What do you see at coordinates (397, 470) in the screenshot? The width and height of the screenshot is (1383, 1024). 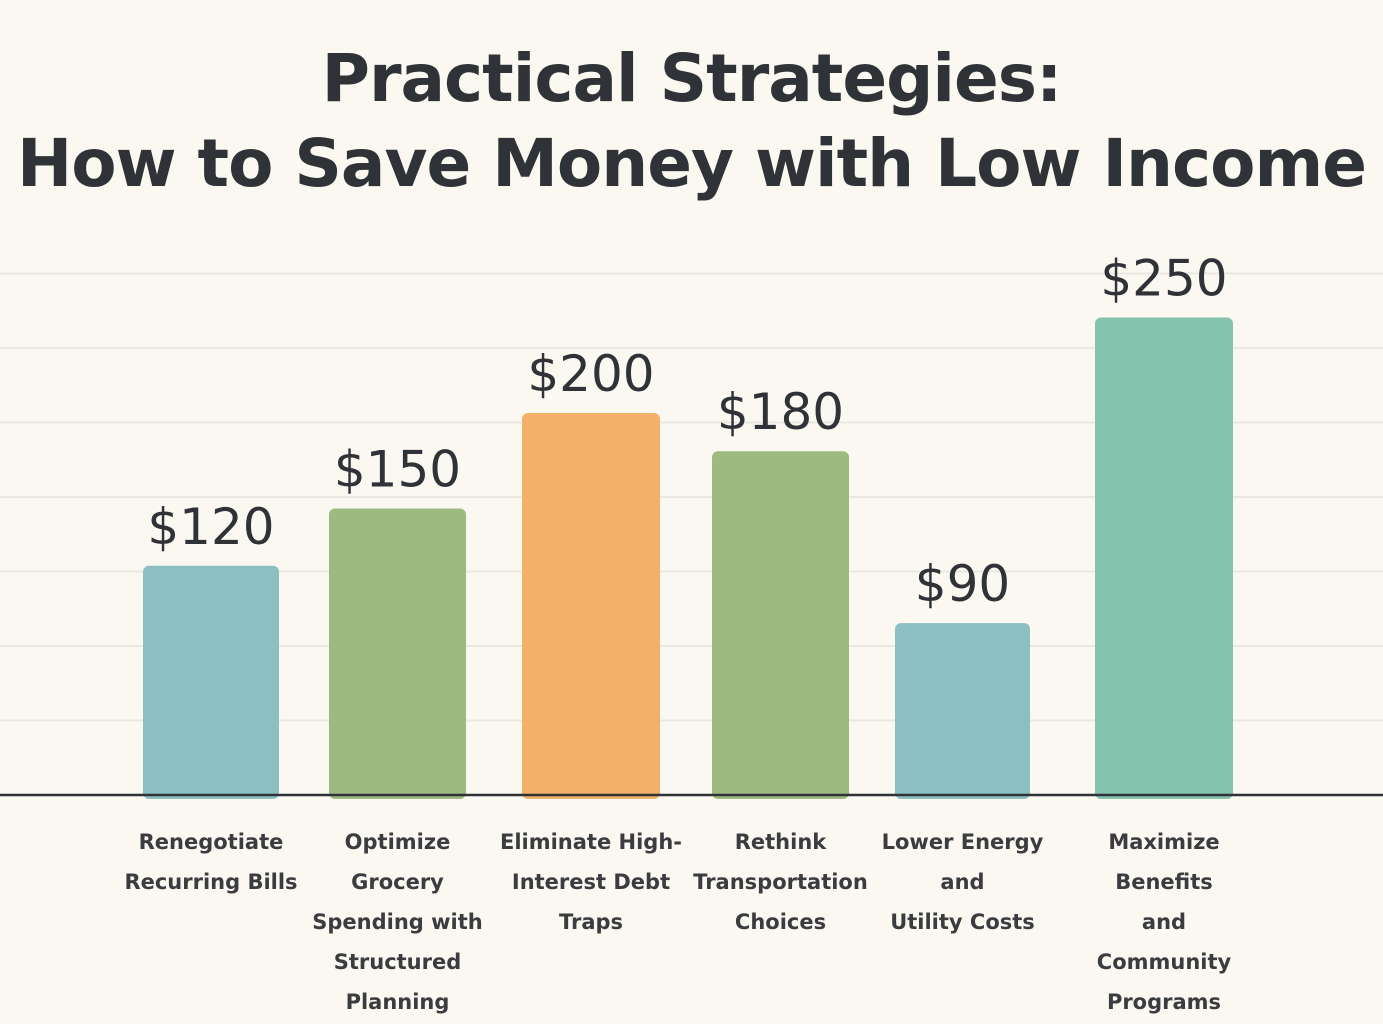 I see `data-label: $150` at bounding box center [397, 470].